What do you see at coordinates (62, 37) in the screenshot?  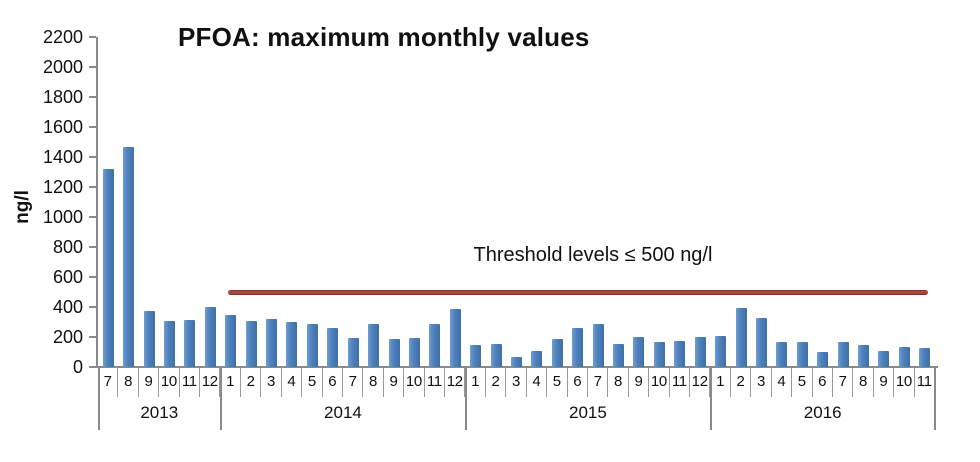 I see `y-tick-label: 2200` at bounding box center [62, 37].